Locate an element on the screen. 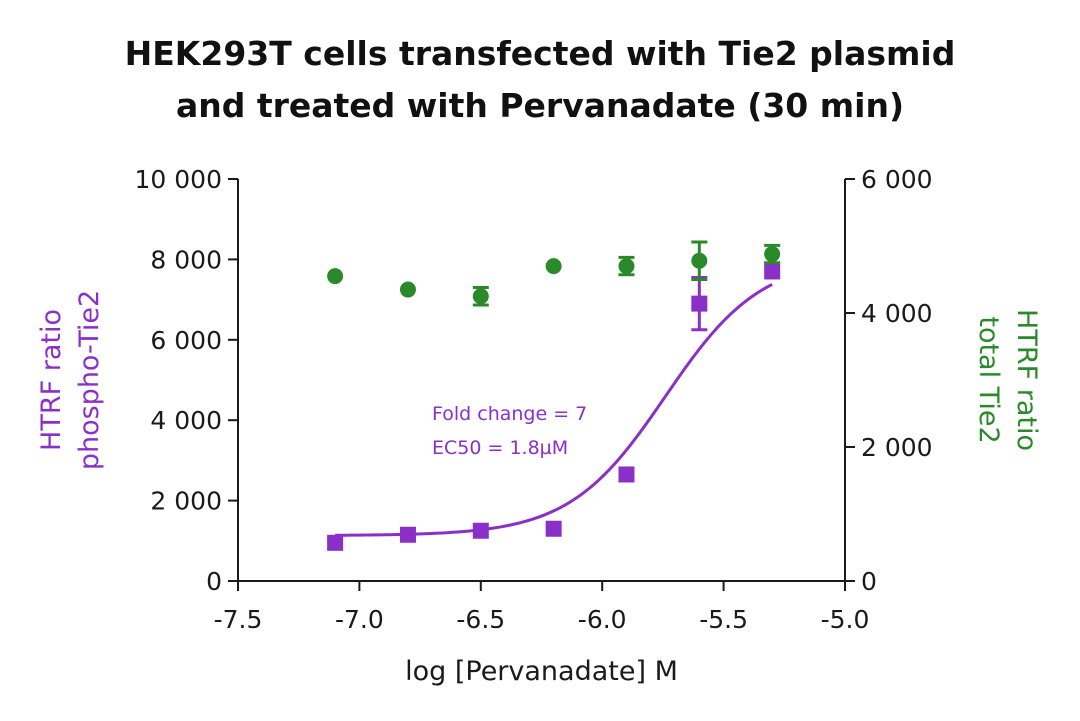 The height and width of the screenshot is (721, 1080). y-left-tick-label: 10 000 is located at coordinates (178, 179).